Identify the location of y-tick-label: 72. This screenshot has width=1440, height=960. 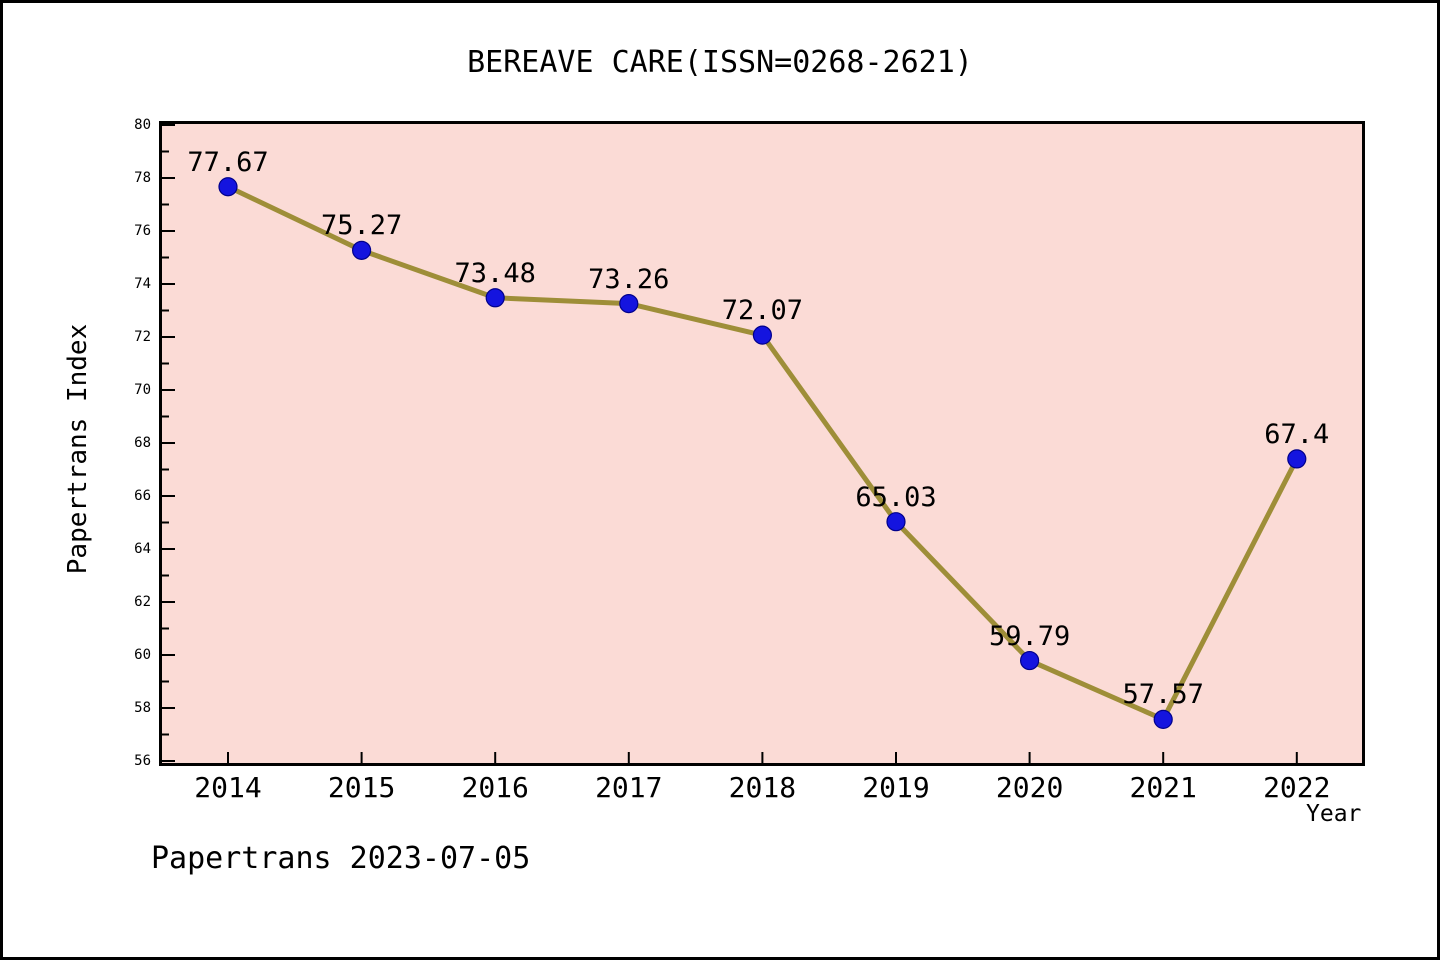
(142, 337).